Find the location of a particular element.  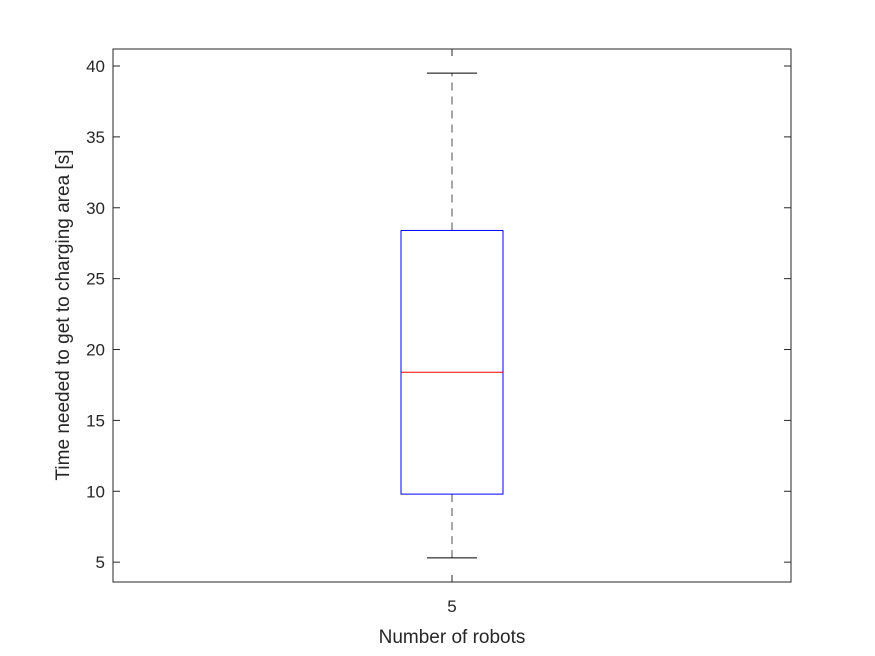

box-series is located at coordinates (452, 315).